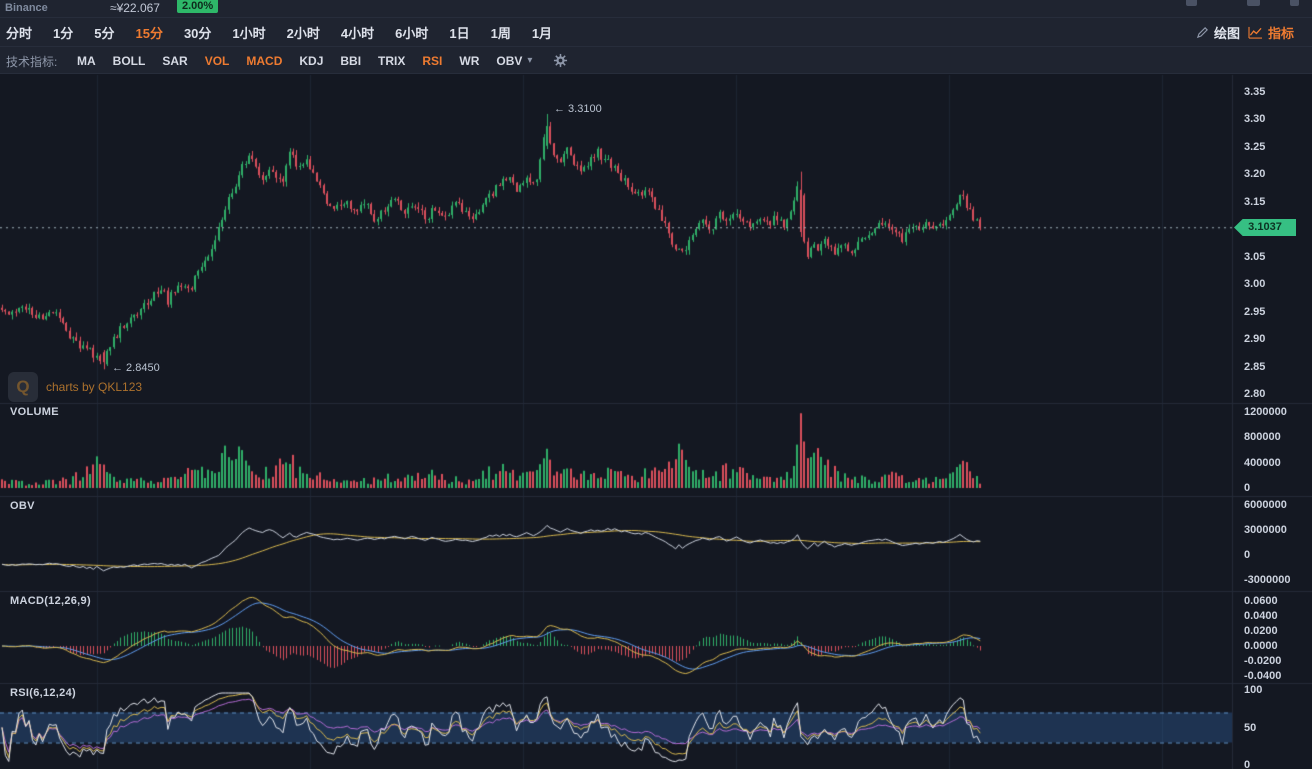  What do you see at coordinates (357, 33) in the screenshot?
I see `timeframe-tab-4小时: 4小时` at bounding box center [357, 33].